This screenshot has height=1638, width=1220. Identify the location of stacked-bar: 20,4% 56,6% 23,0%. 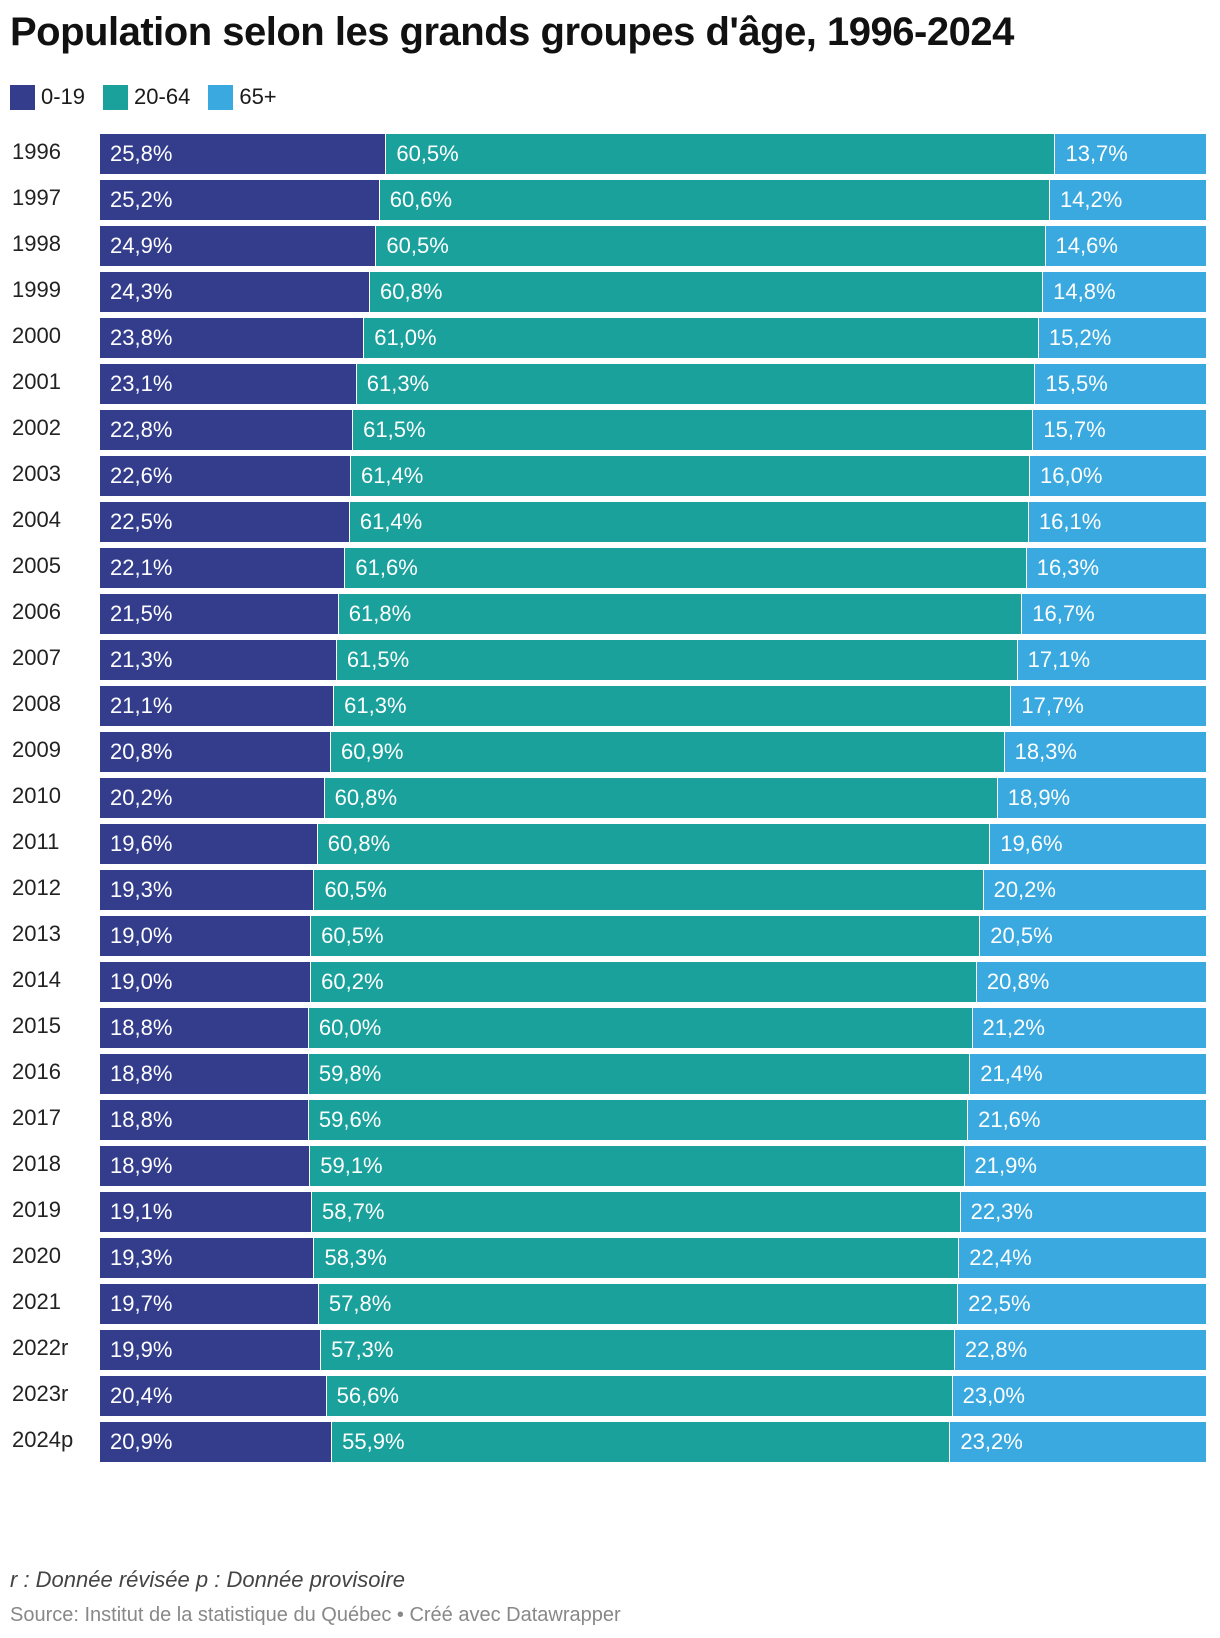
(653, 1396).